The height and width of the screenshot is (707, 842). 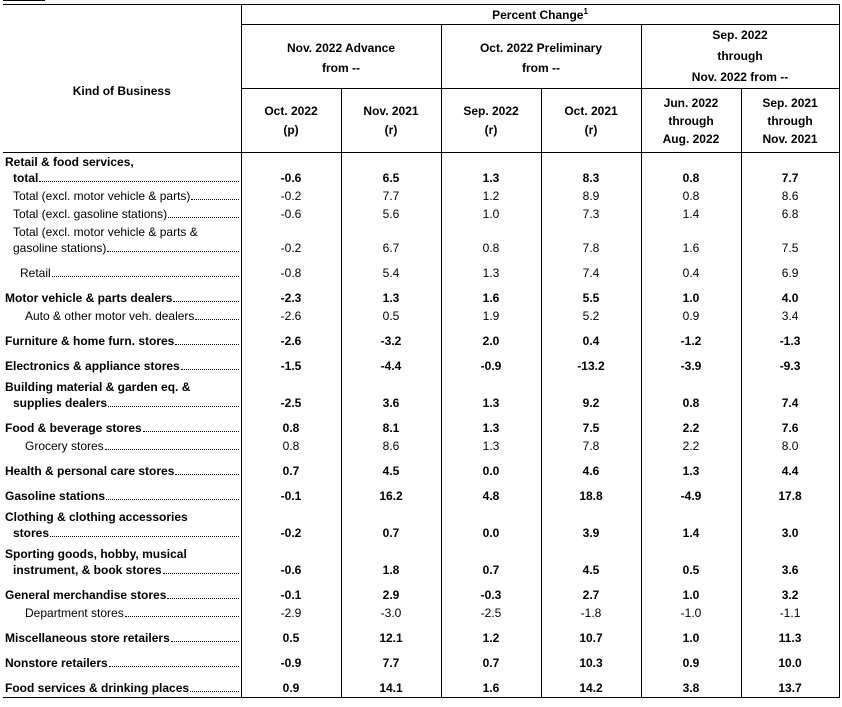 I want to click on row-label-line: Building material & garden eq. &, so click(x=123, y=387).